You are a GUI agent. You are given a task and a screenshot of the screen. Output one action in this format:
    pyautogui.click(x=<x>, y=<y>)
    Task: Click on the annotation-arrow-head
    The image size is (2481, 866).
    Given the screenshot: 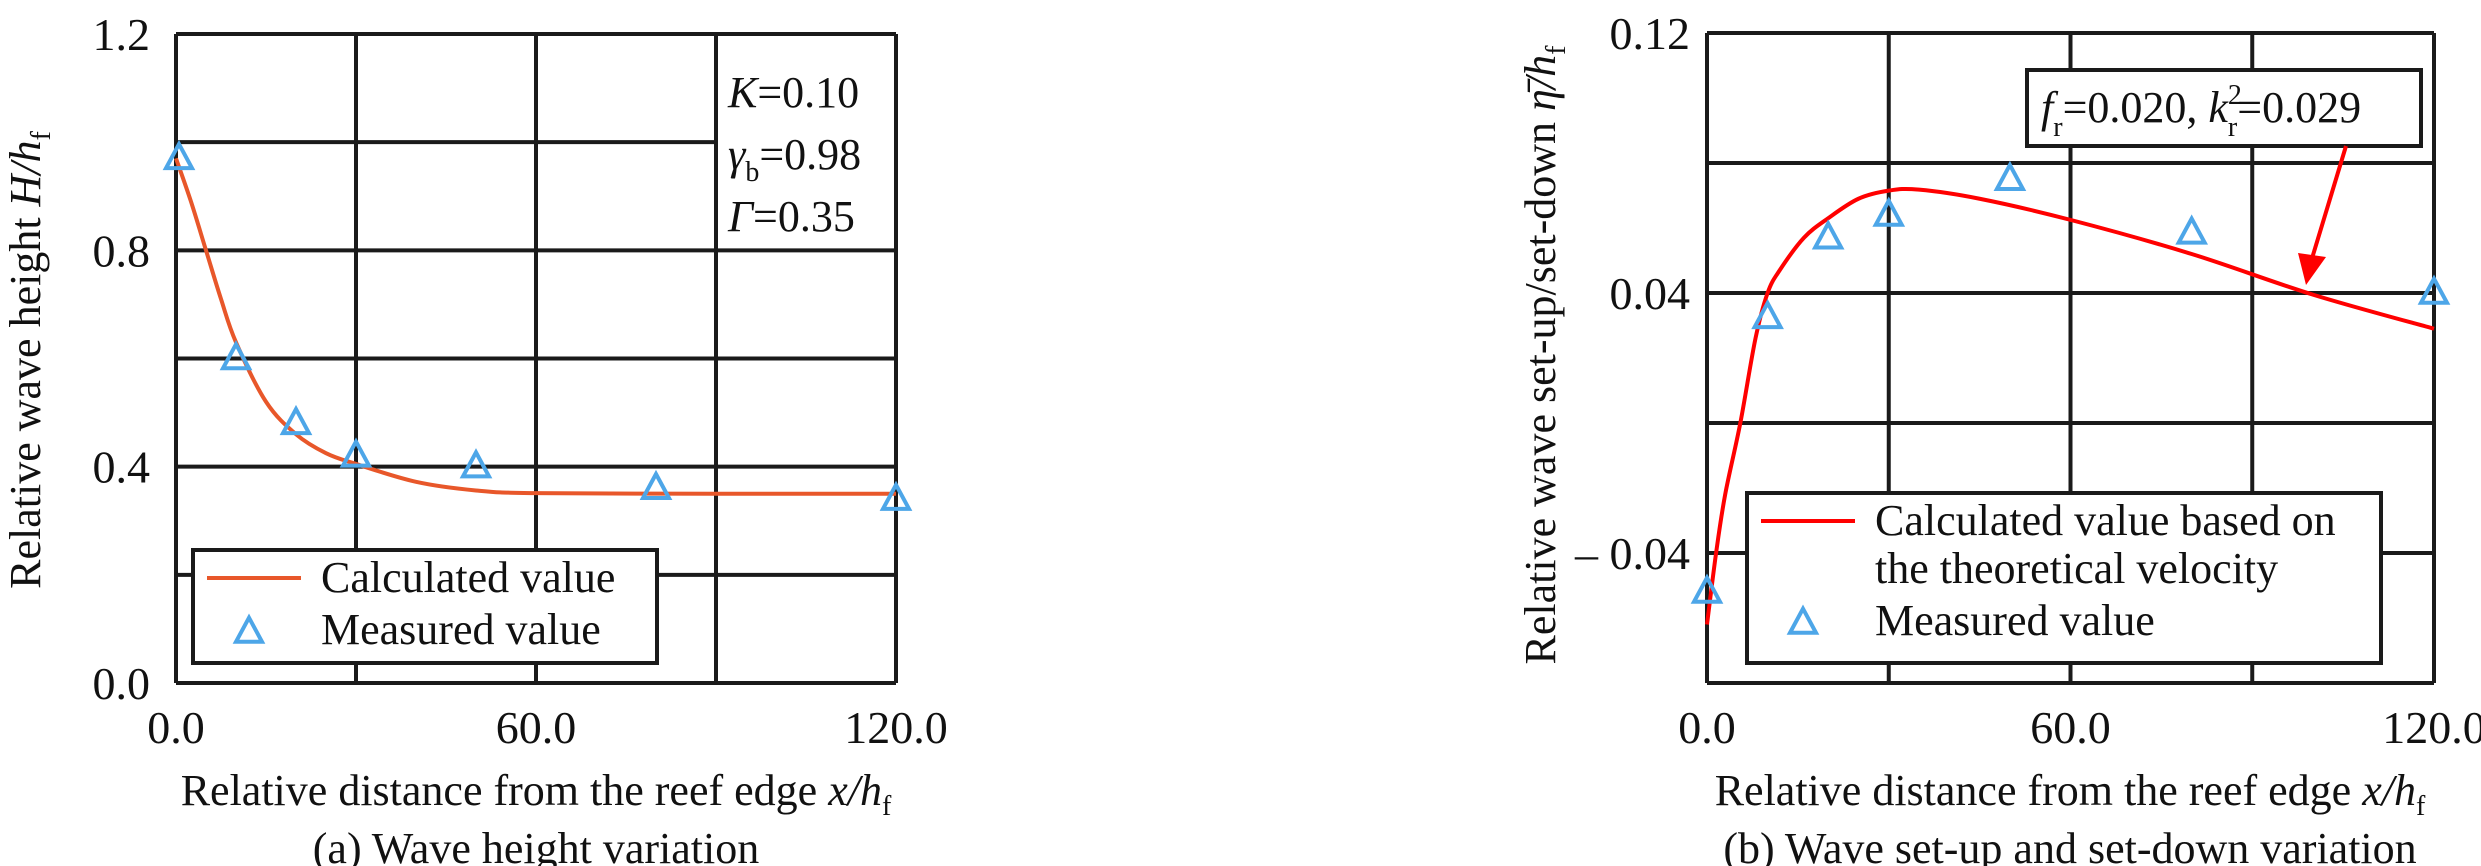 What is the action you would take?
    pyautogui.click(x=2312, y=269)
    